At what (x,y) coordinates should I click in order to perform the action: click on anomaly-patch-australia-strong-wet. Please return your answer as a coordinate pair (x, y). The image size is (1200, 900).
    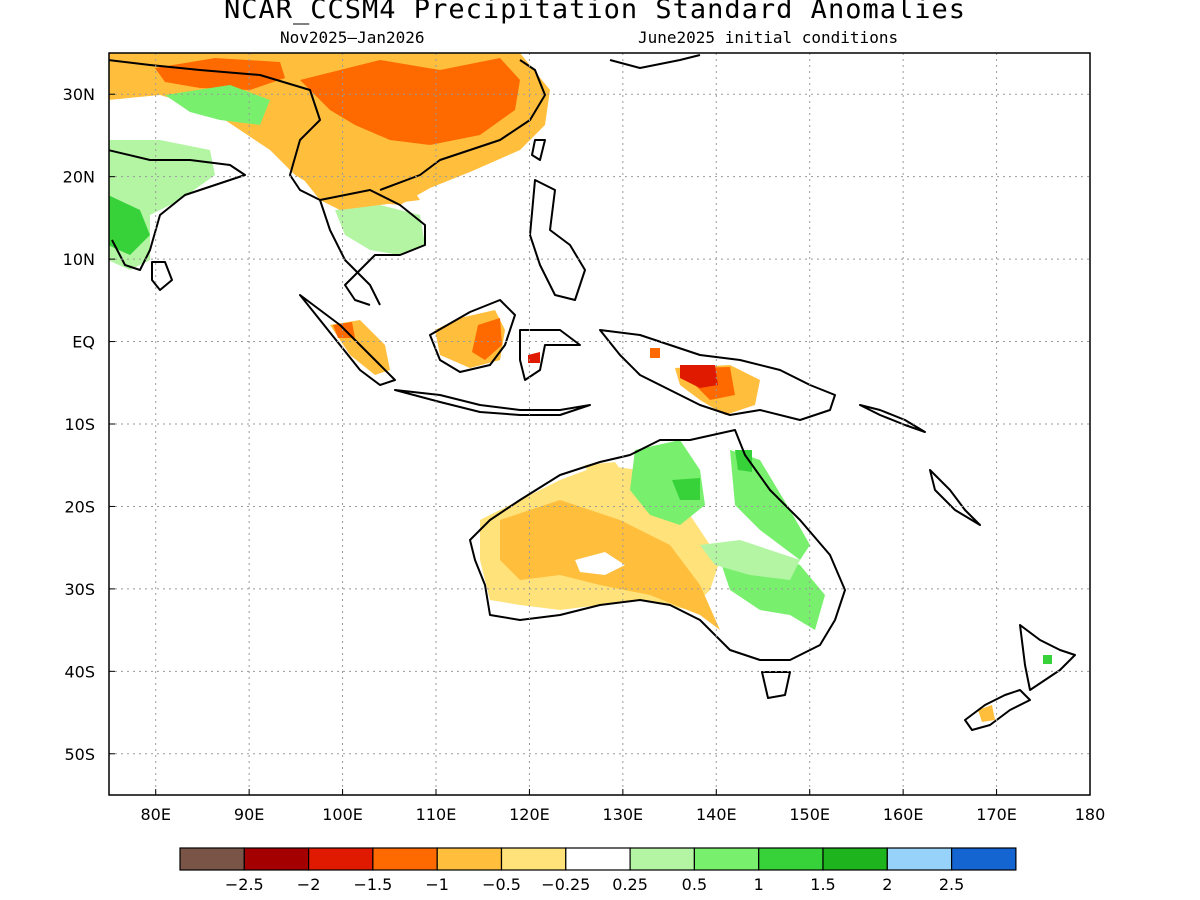
    Looking at the image, I should click on (686, 489).